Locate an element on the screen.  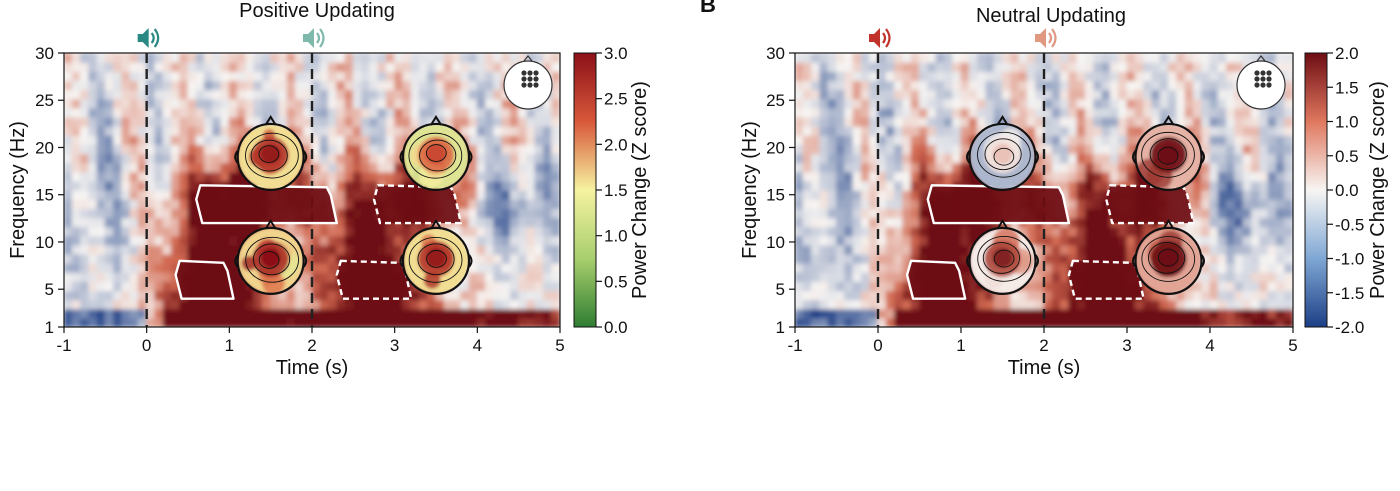
topomap-beta-early is located at coordinates (271, 153).